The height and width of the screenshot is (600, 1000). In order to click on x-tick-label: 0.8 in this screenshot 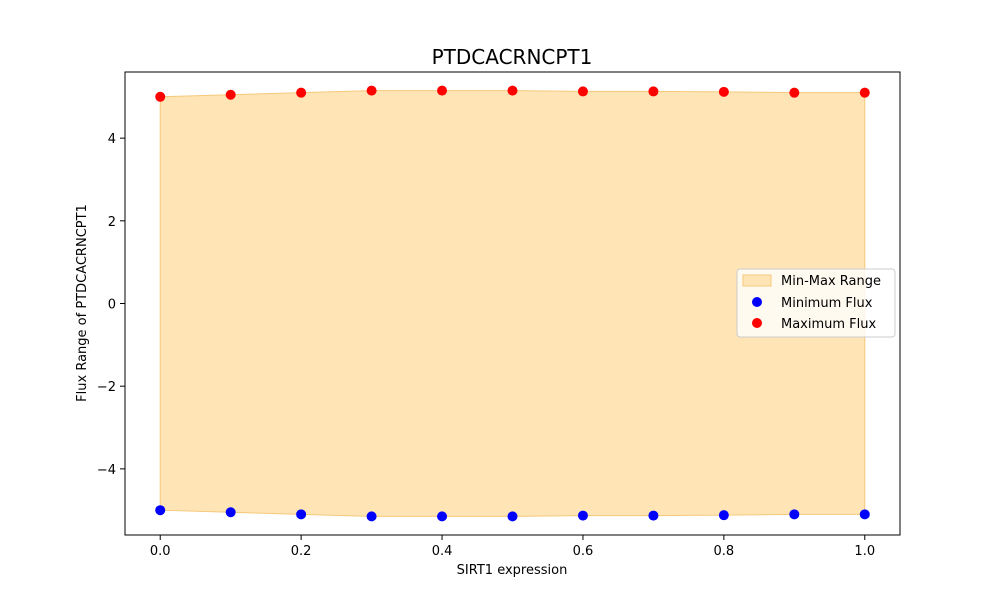, I will do `click(724, 551)`.